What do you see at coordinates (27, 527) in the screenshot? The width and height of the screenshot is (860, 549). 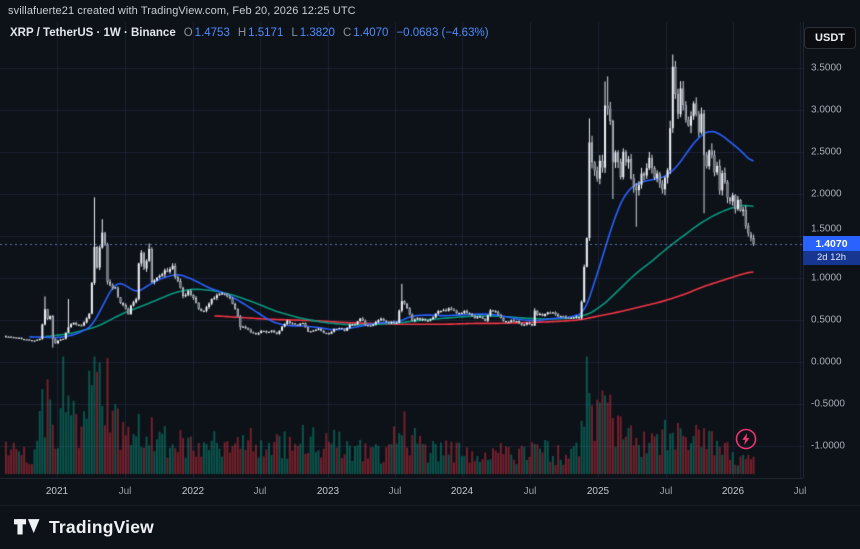 I see `tradingview-logo-icon` at bounding box center [27, 527].